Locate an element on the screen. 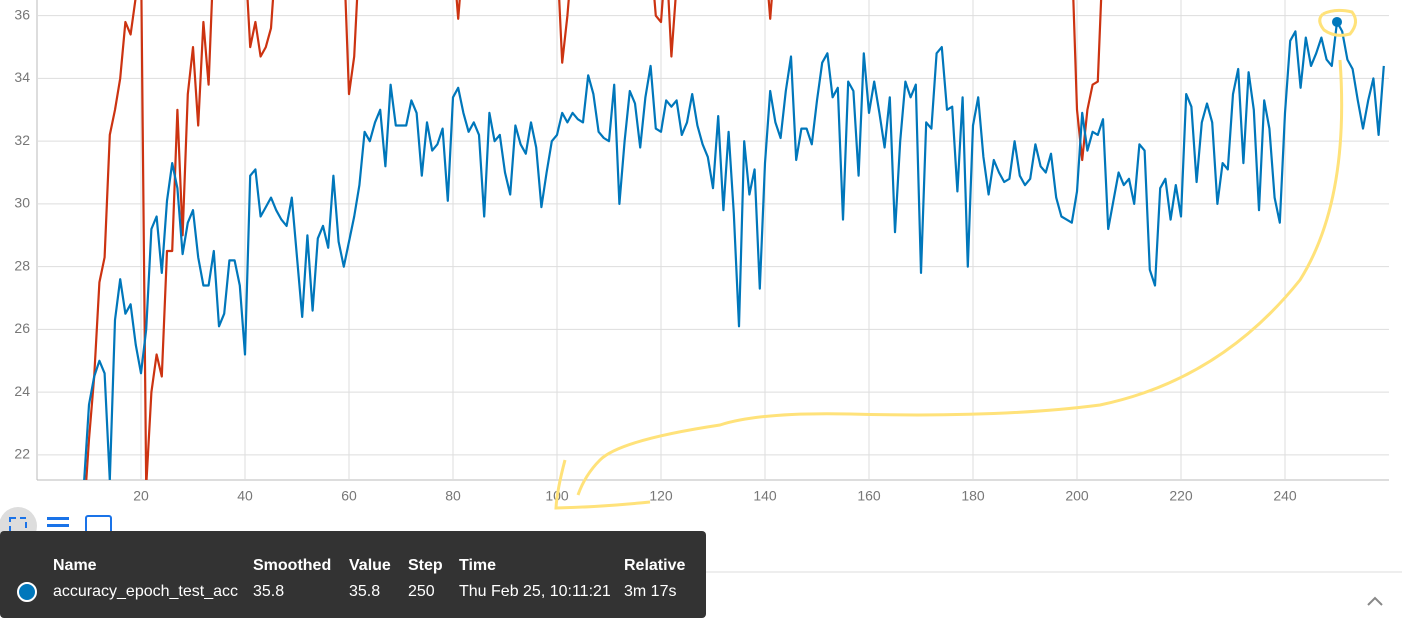  x-tick-label: 160 is located at coordinates (869, 496).